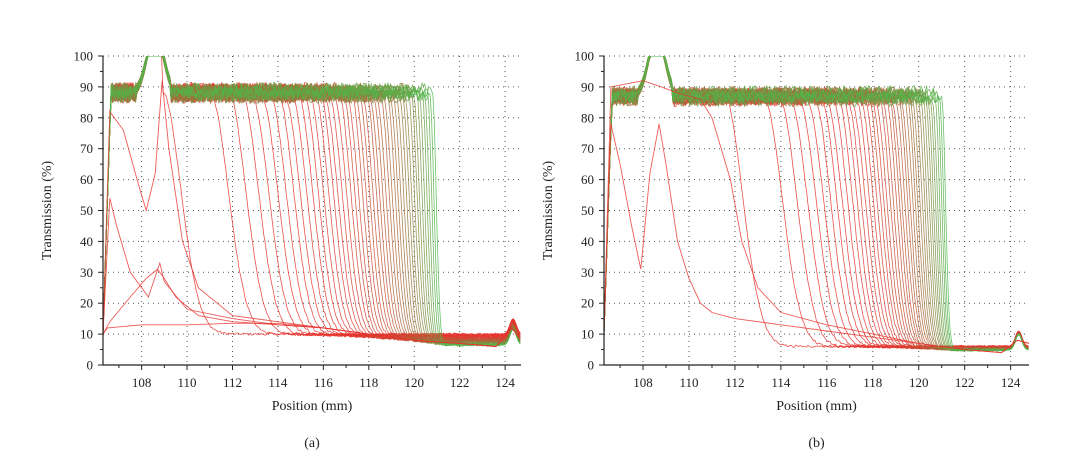 The image size is (1080, 465). I want to click on panel-caption: (b), so click(816, 443).